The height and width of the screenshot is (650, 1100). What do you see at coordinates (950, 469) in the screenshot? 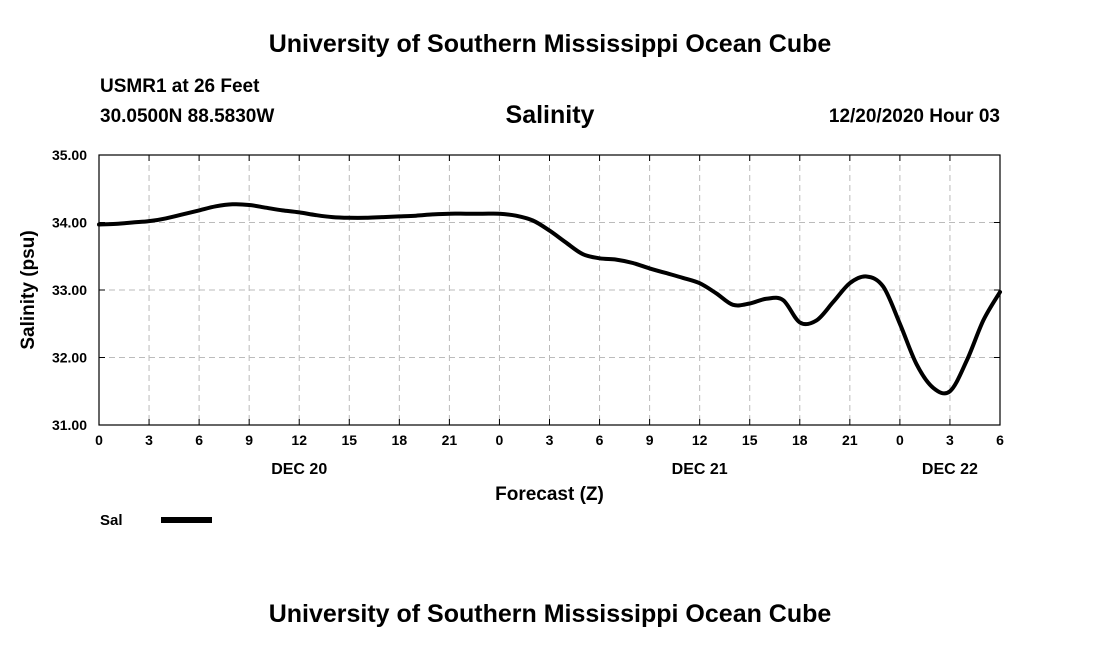
I see `date-label: DEC 22` at bounding box center [950, 469].